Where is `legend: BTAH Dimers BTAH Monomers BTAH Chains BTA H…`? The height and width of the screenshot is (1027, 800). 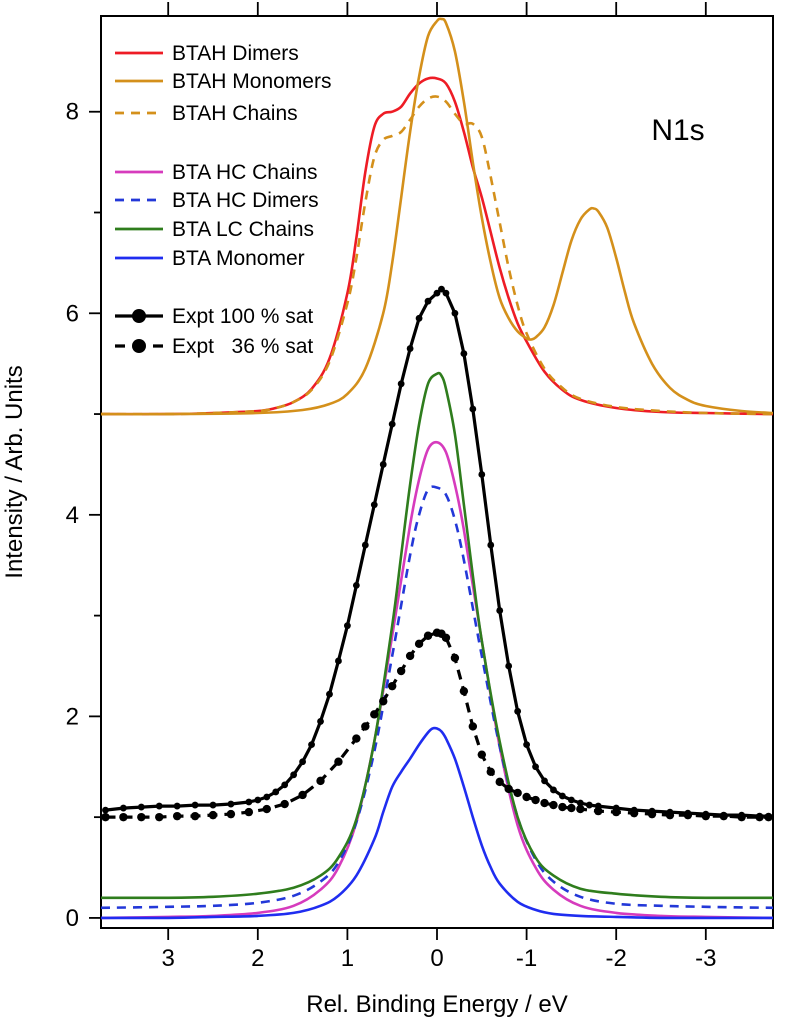 legend: BTAH Dimers BTAH Monomers BTAH Chains BTA H… is located at coordinates (223, 200).